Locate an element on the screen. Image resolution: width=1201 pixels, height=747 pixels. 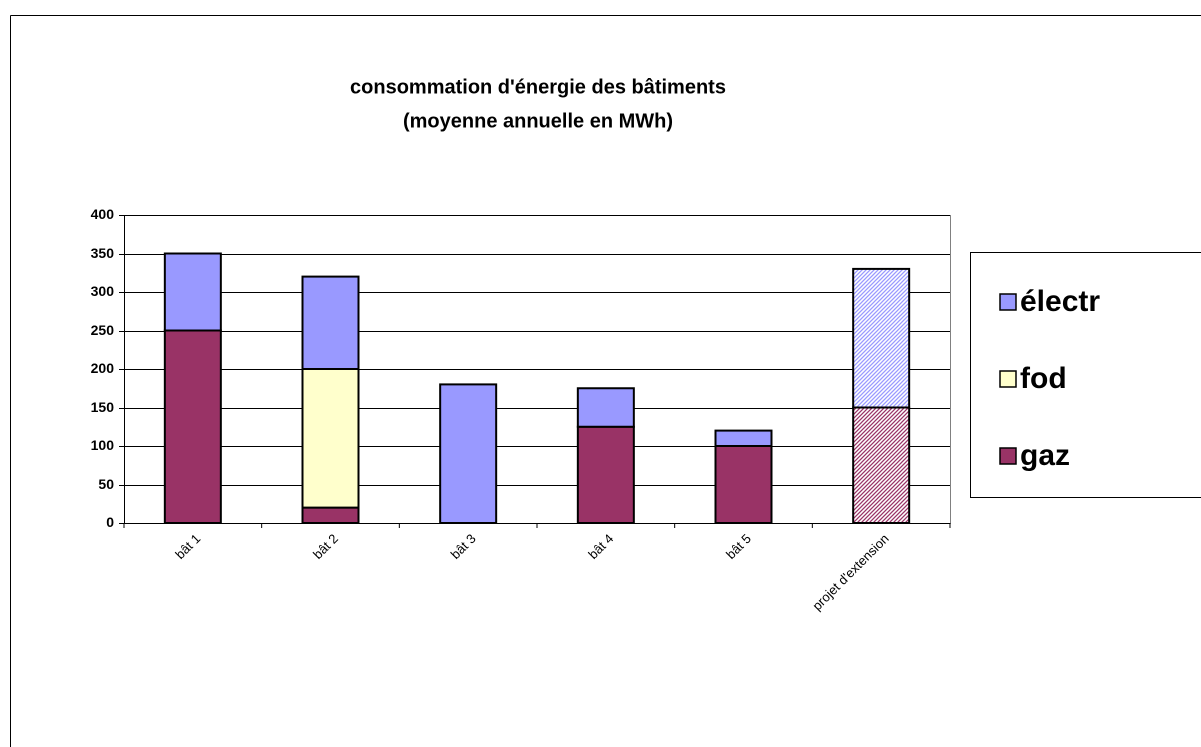
x-tick-label: bât 4 is located at coordinates (600, 546).